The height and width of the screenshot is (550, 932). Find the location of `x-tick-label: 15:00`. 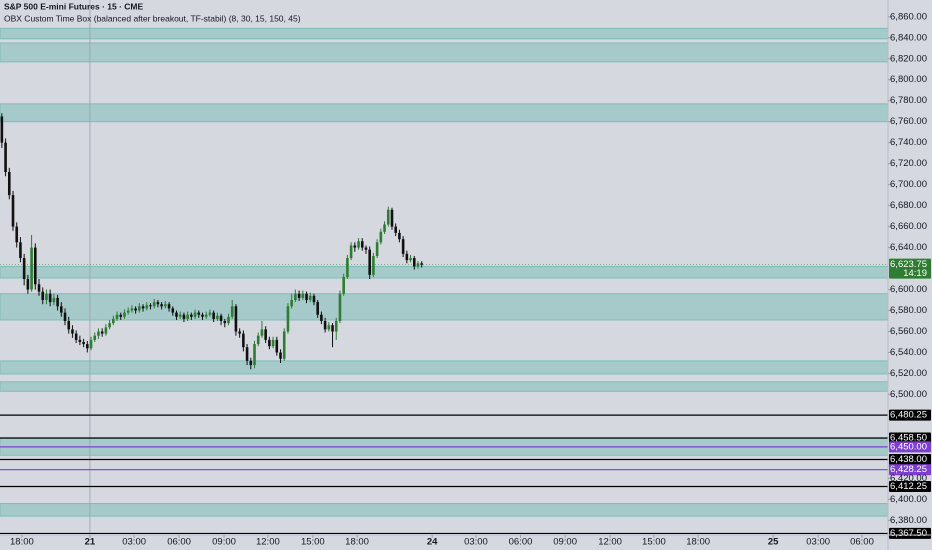

x-tick-label: 15:00 is located at coordinates (313, 542).